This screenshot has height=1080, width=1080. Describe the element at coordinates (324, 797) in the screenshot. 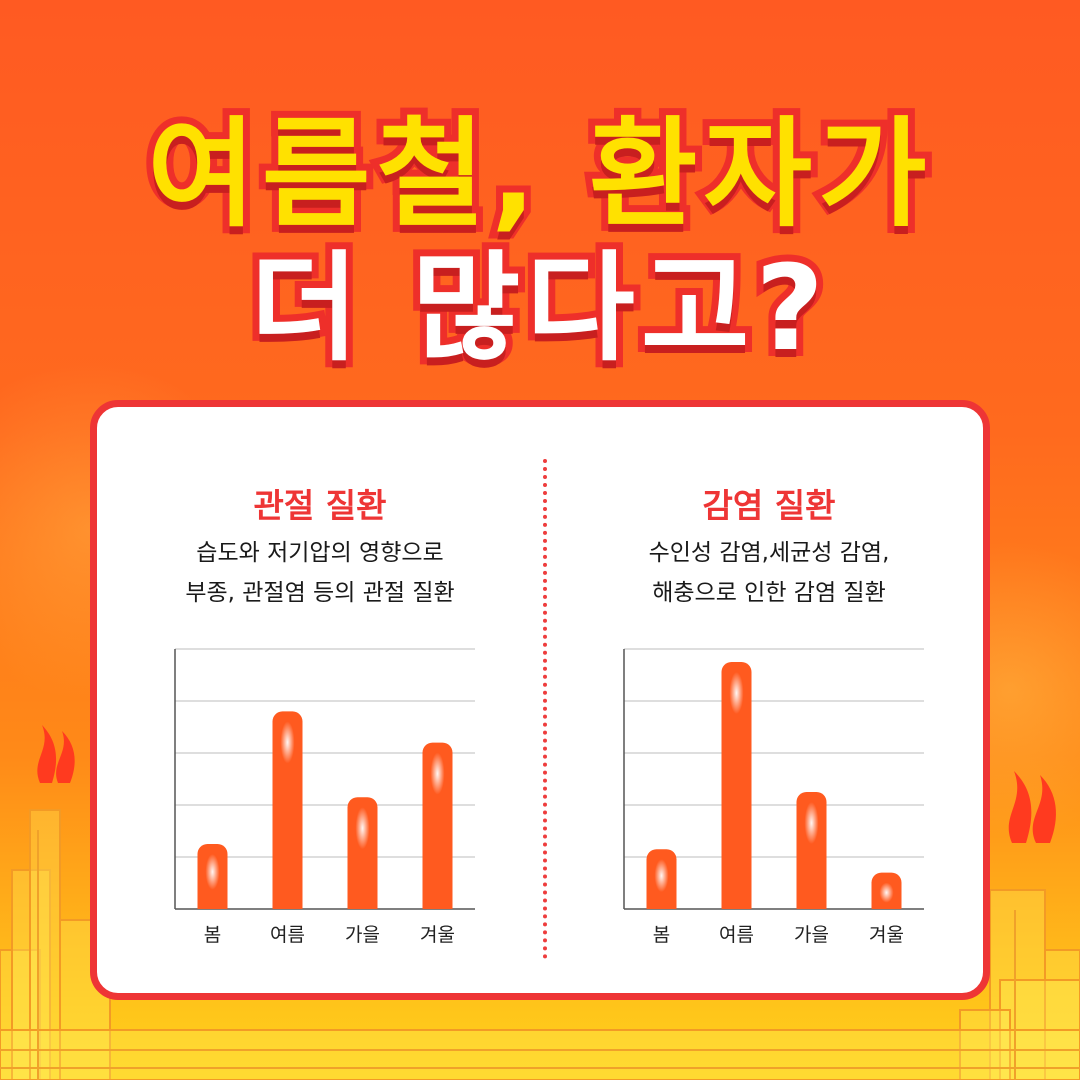

I see `bar-chart-joint-disease: 봄 여름 가을 겨울` at that location.